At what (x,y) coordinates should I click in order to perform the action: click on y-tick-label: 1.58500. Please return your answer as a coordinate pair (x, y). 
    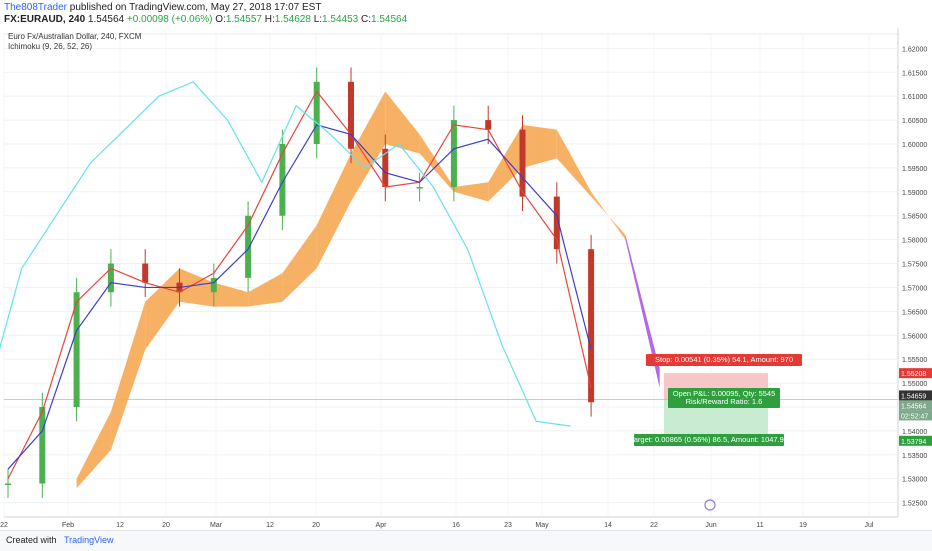
    Looking at the image, I should click on (914, 217).